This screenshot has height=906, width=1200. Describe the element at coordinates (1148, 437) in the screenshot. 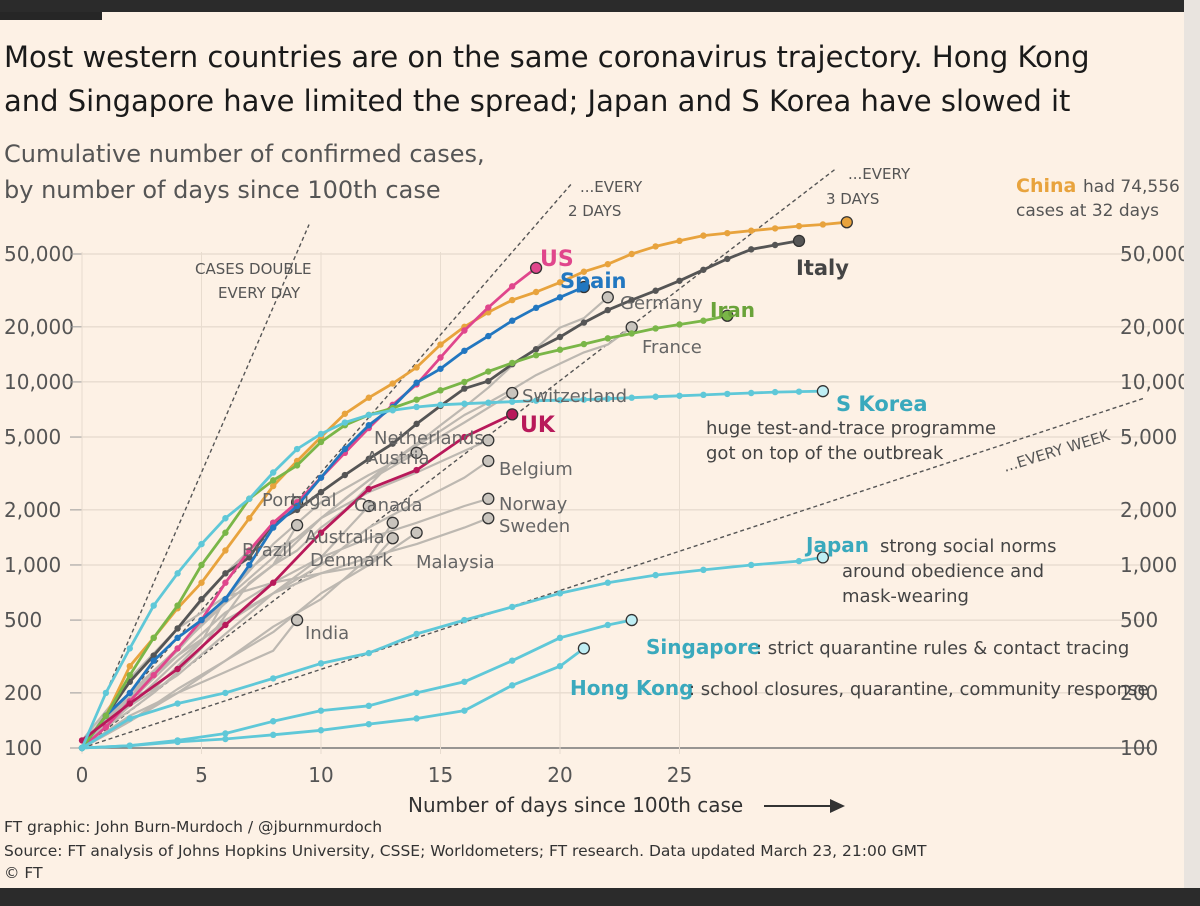

I see `y-tick-label-right: 5,000` at that location.